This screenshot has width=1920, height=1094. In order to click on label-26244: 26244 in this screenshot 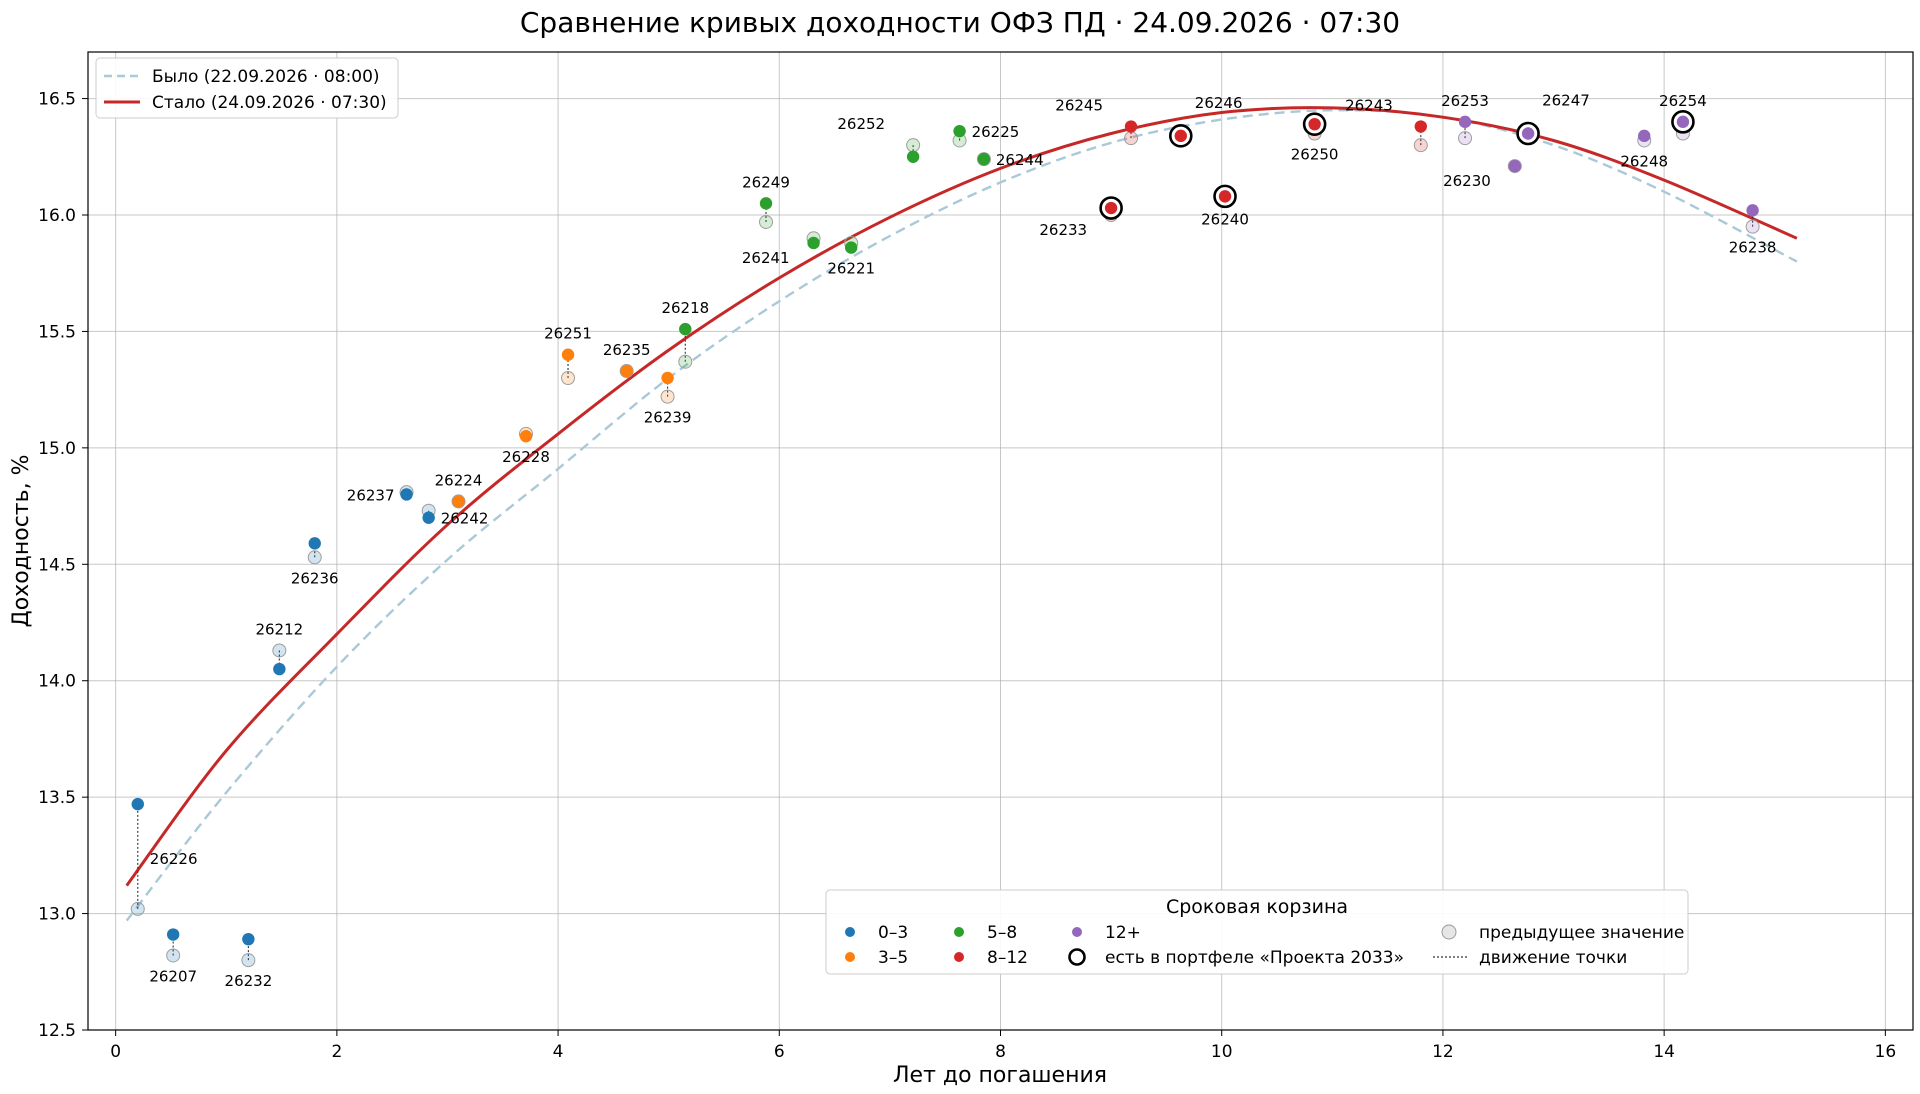, I will do `click(1020, 160)`.